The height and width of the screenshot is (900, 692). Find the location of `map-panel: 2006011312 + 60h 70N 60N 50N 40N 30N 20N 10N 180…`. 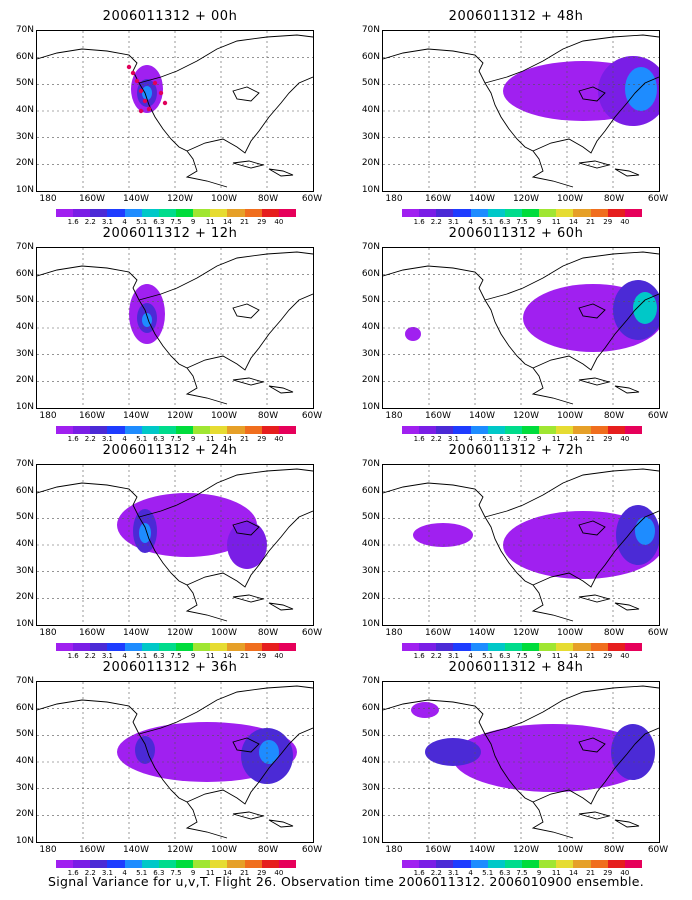

map-panel: 2006011312 + 60h 70N 60N 50N 40N 30N 20N 10N 180… is located at coordinates (516, 334).